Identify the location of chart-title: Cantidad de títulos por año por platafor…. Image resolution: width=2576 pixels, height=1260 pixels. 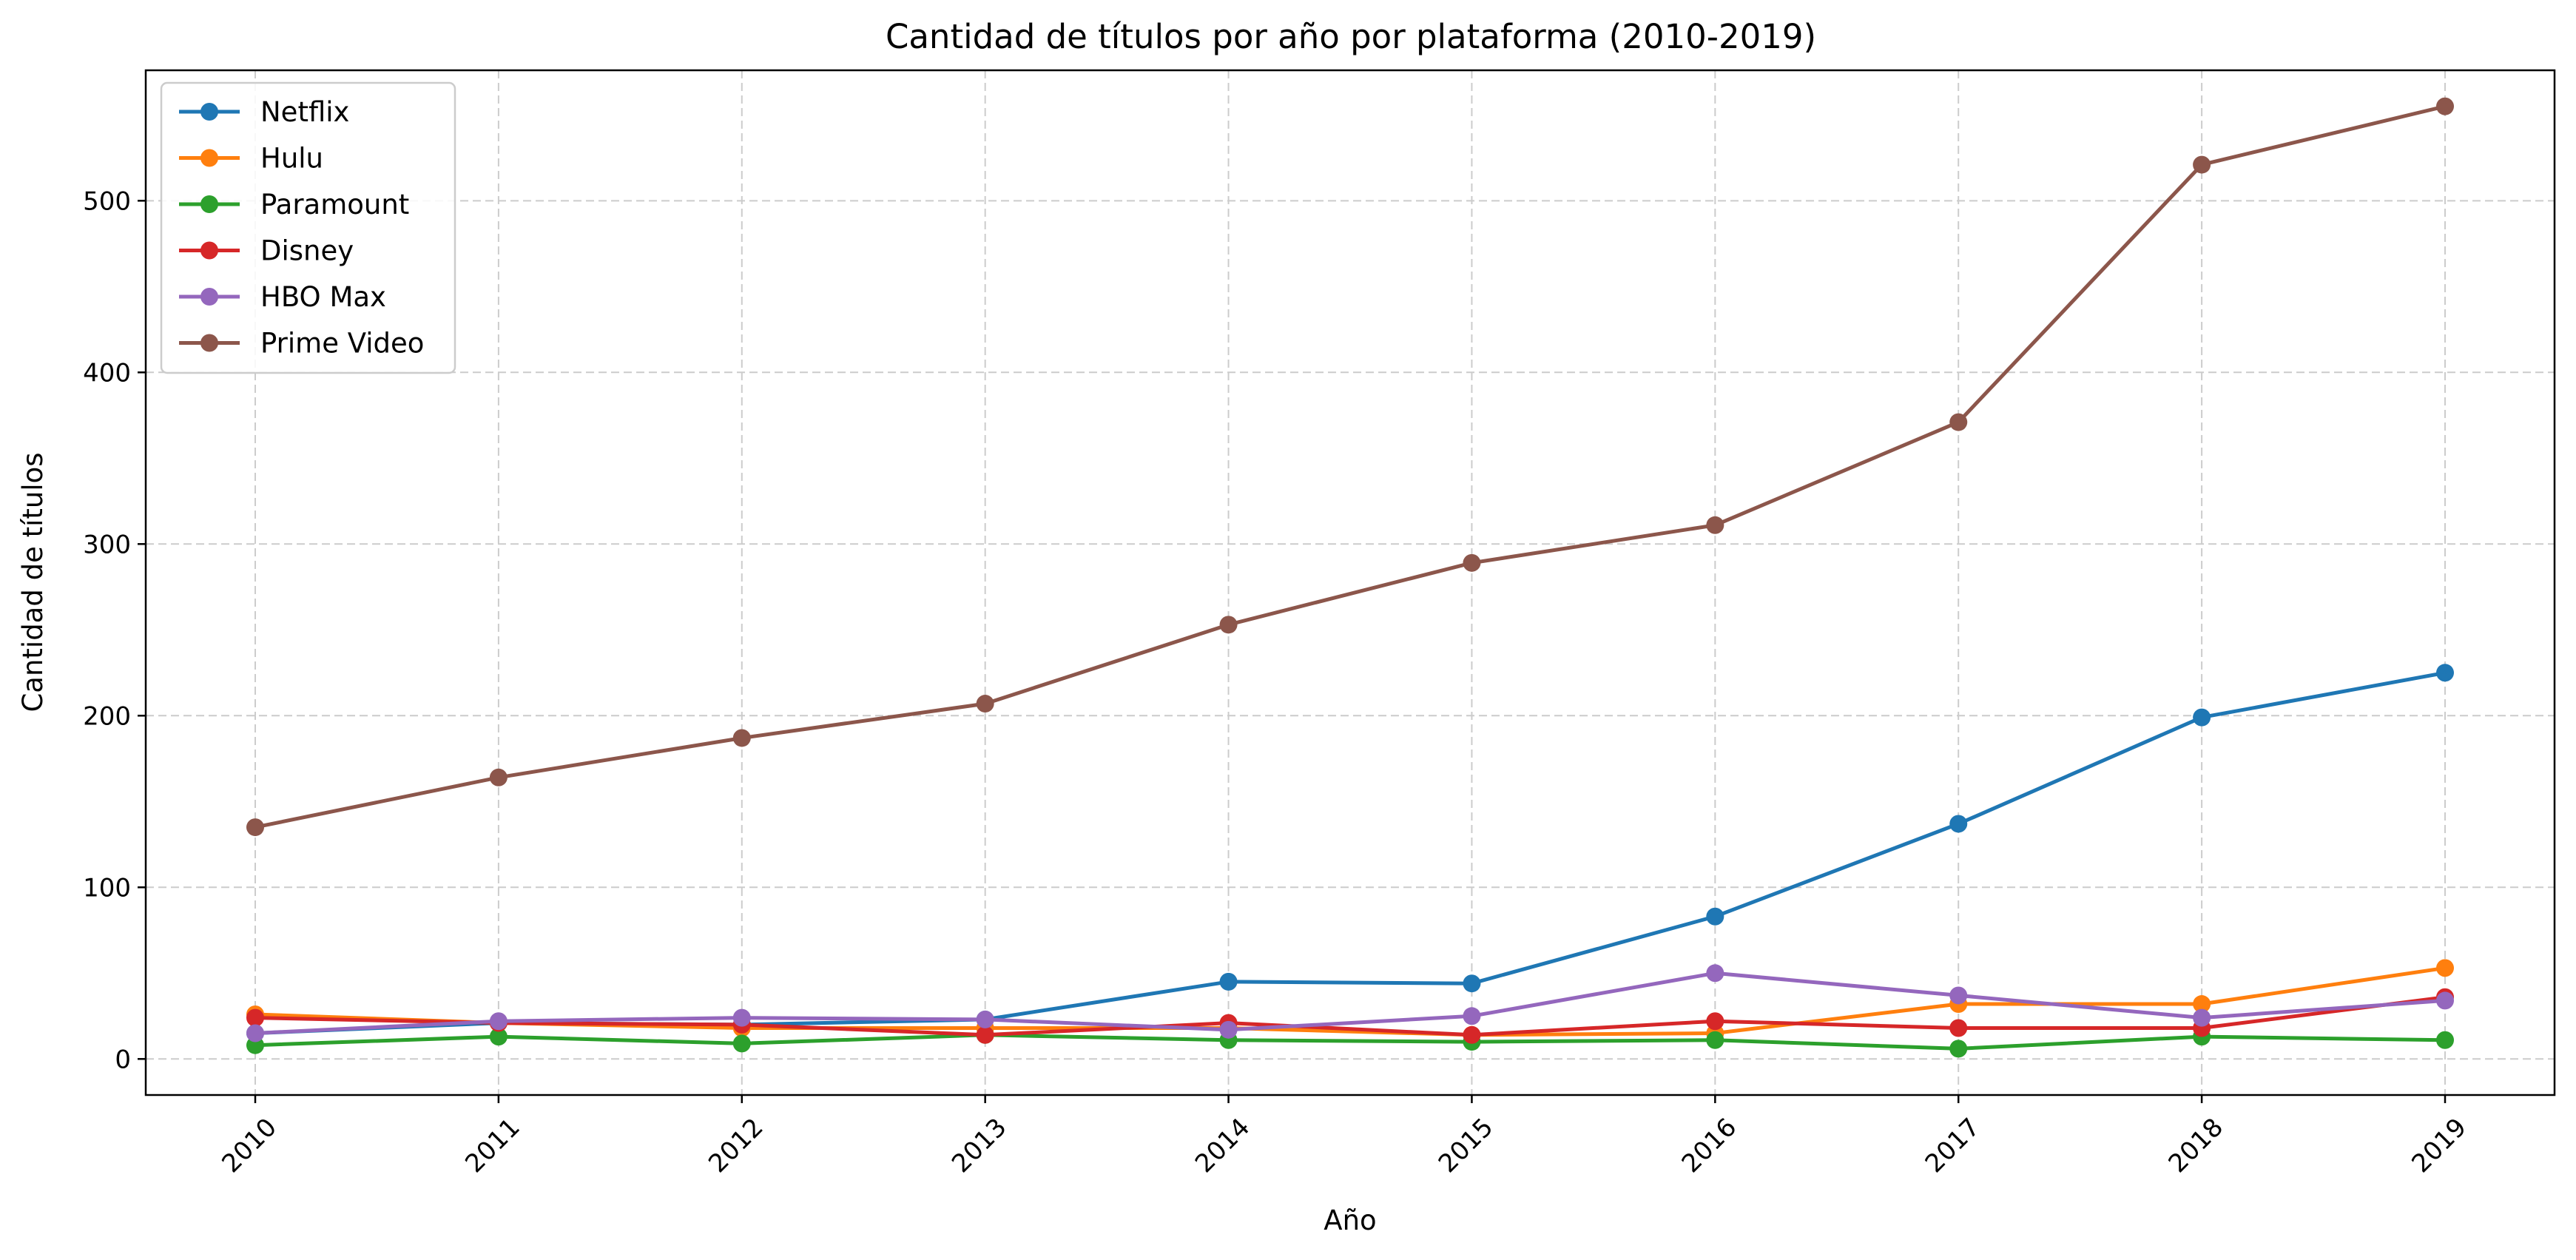
(1351, 36).